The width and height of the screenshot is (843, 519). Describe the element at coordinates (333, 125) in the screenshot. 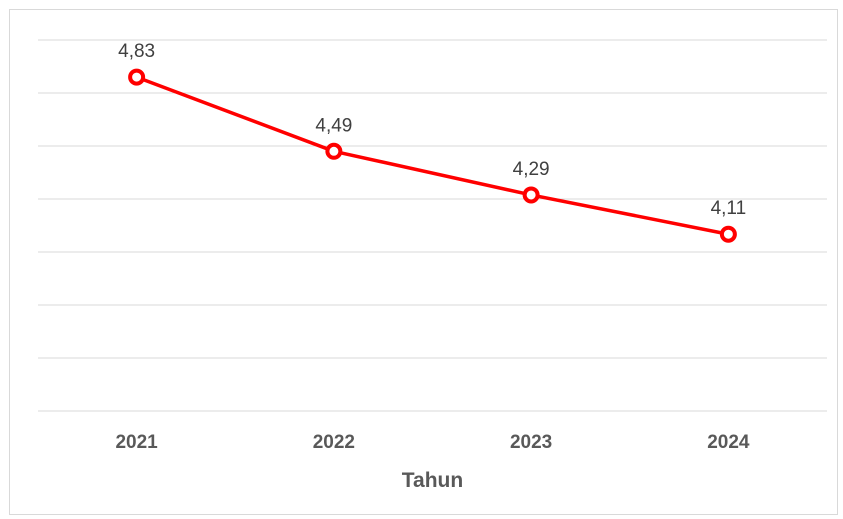

I see `data-label: 4,49` at that location.